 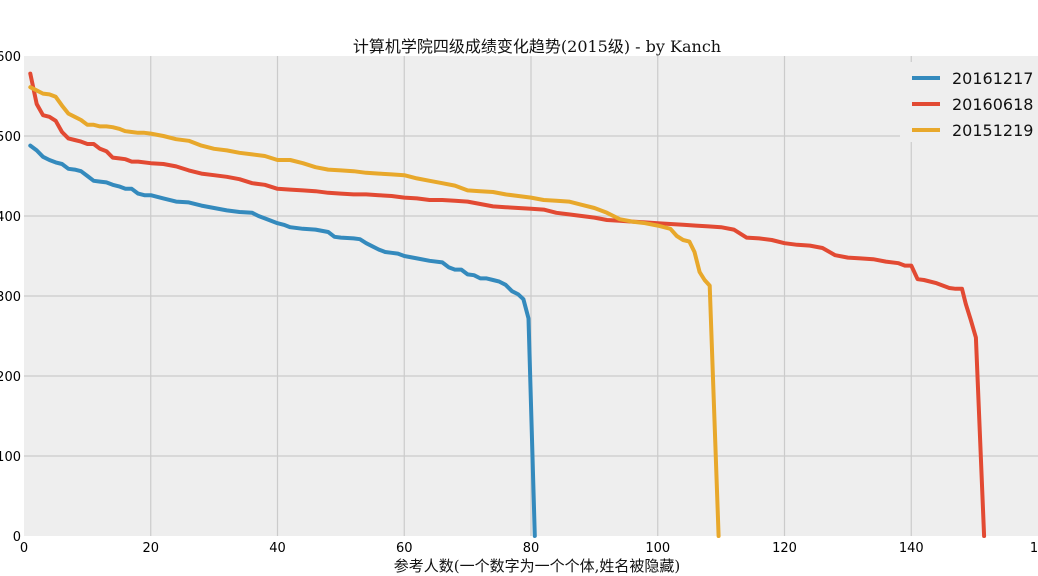 What do you see at coordinates (10, 137) in the screenshot?
I see `y-tick-label: 500` at bounding box center [10, 137].